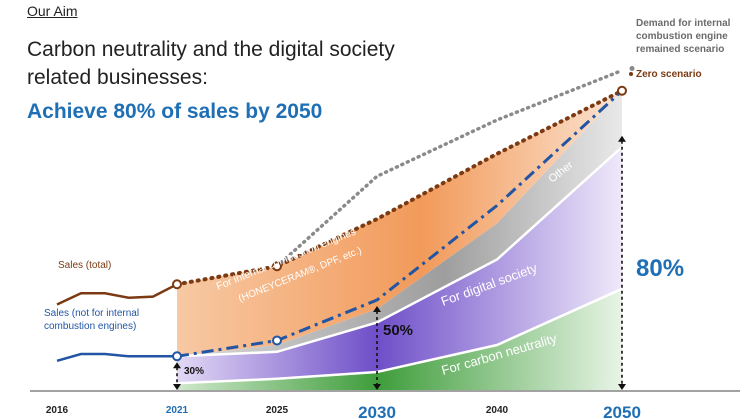  I want to click on goal-headline: Achieve 80% of sales by 2050, so click(175, 111).